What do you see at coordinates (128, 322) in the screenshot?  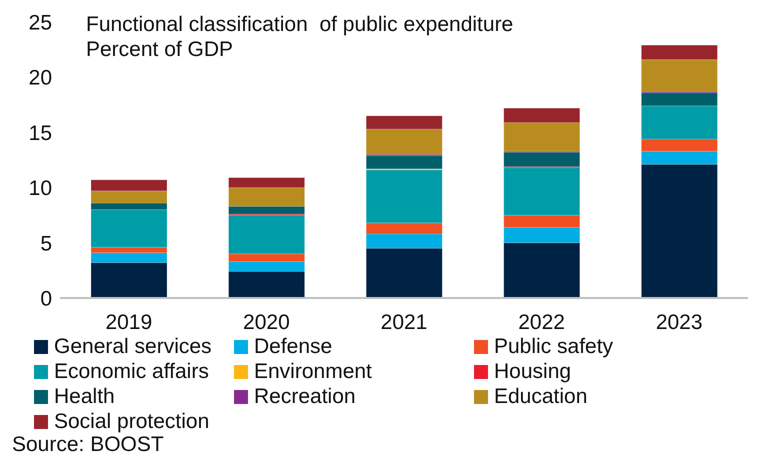 I see `x-tick-label: 2019` at bounding box center [128, 322].